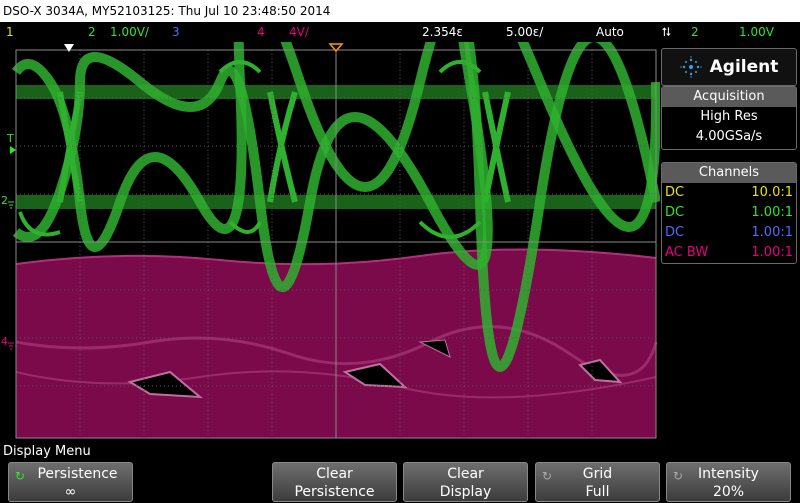  Describe the element at coordinates (729, 193) in the screenshot. I see `channel-row-1: DC 10.0:1` at that location.